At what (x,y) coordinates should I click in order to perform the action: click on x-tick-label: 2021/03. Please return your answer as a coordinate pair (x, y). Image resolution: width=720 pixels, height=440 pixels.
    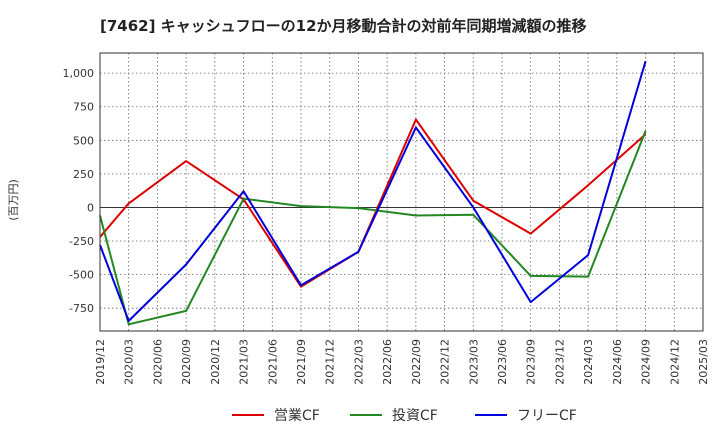
    Looking at the image, I should click on (244, 362).